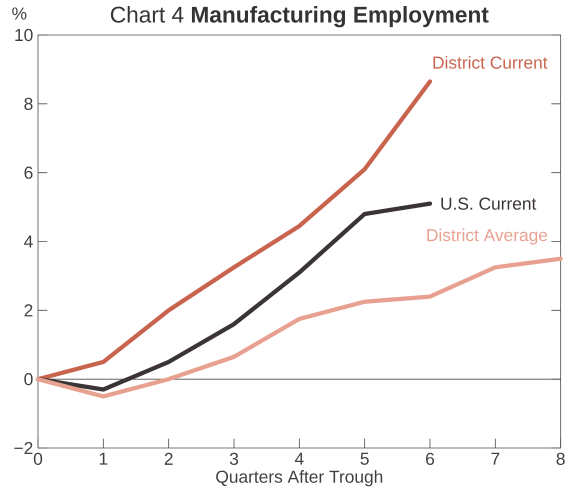 The image size is (571, 494). Describe the element at coordinates (299, 478) in the screenshot. I see `x-axis-title: Quarters After Trough` at that location.